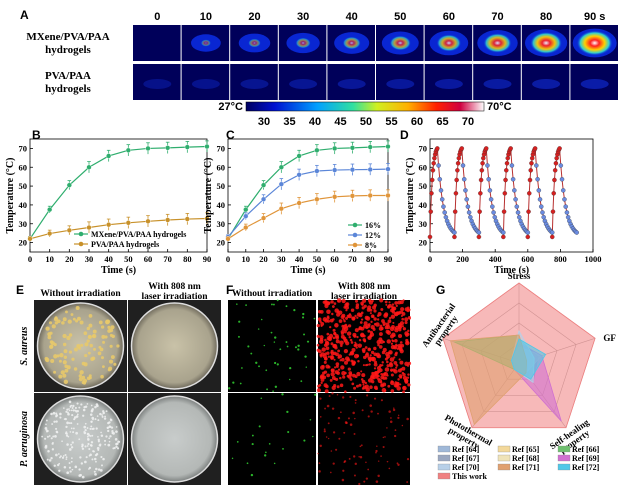  I want to click on x-tick-label: 80, so click(370, 259).